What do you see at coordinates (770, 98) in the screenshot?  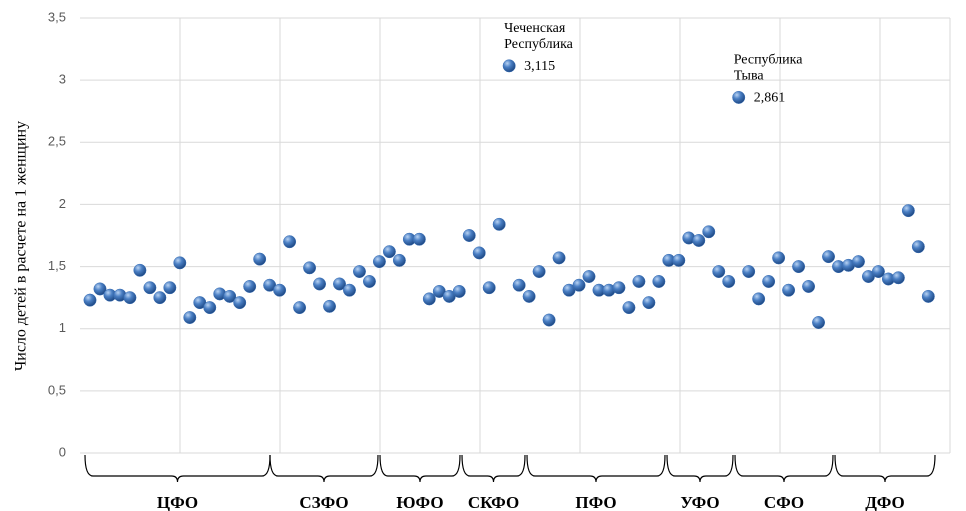 I see `data-label: 2,861` at bounding box center [770, 98].